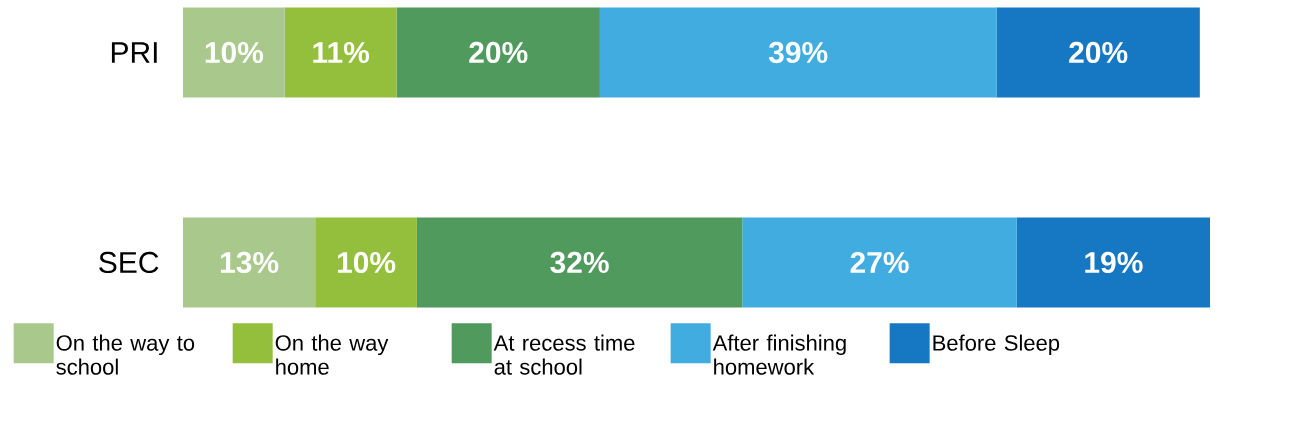  I want to click on data-label: 39%, so click(798, 52).